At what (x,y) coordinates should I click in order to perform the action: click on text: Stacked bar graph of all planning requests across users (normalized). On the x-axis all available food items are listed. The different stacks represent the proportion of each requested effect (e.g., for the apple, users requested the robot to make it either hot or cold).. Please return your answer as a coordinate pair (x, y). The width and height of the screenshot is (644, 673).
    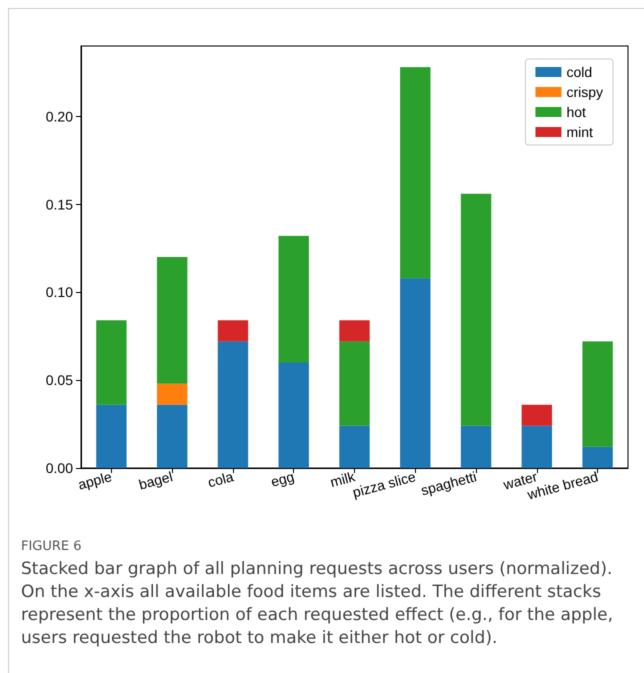
    Looking at the image, I should click on (317, 604).